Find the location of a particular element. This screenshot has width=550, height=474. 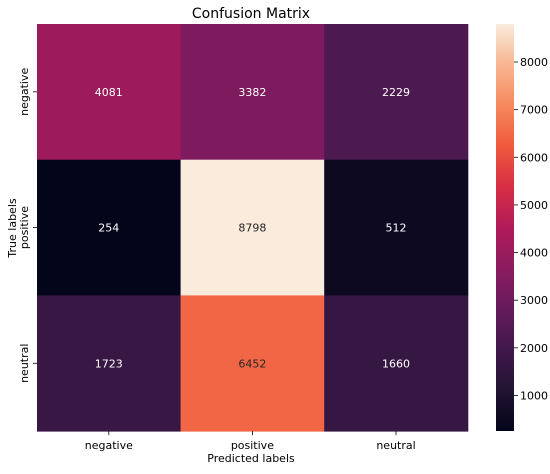

x-axis-label: Predicted labels is located at coordinates (251, 458).